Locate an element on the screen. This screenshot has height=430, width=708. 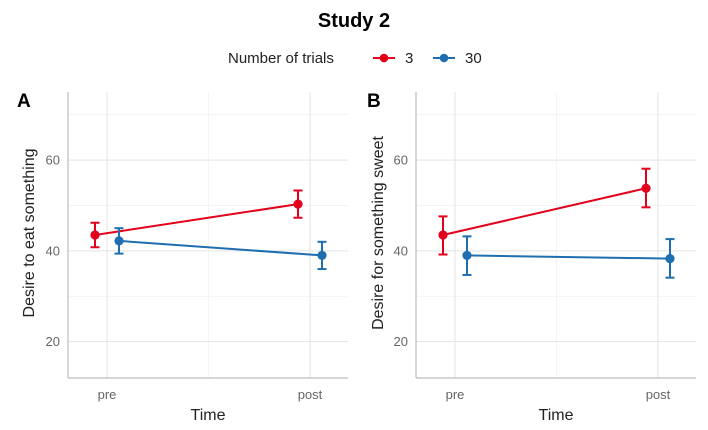
x-axis-title-a: Time is located at coordinates (208, 415).